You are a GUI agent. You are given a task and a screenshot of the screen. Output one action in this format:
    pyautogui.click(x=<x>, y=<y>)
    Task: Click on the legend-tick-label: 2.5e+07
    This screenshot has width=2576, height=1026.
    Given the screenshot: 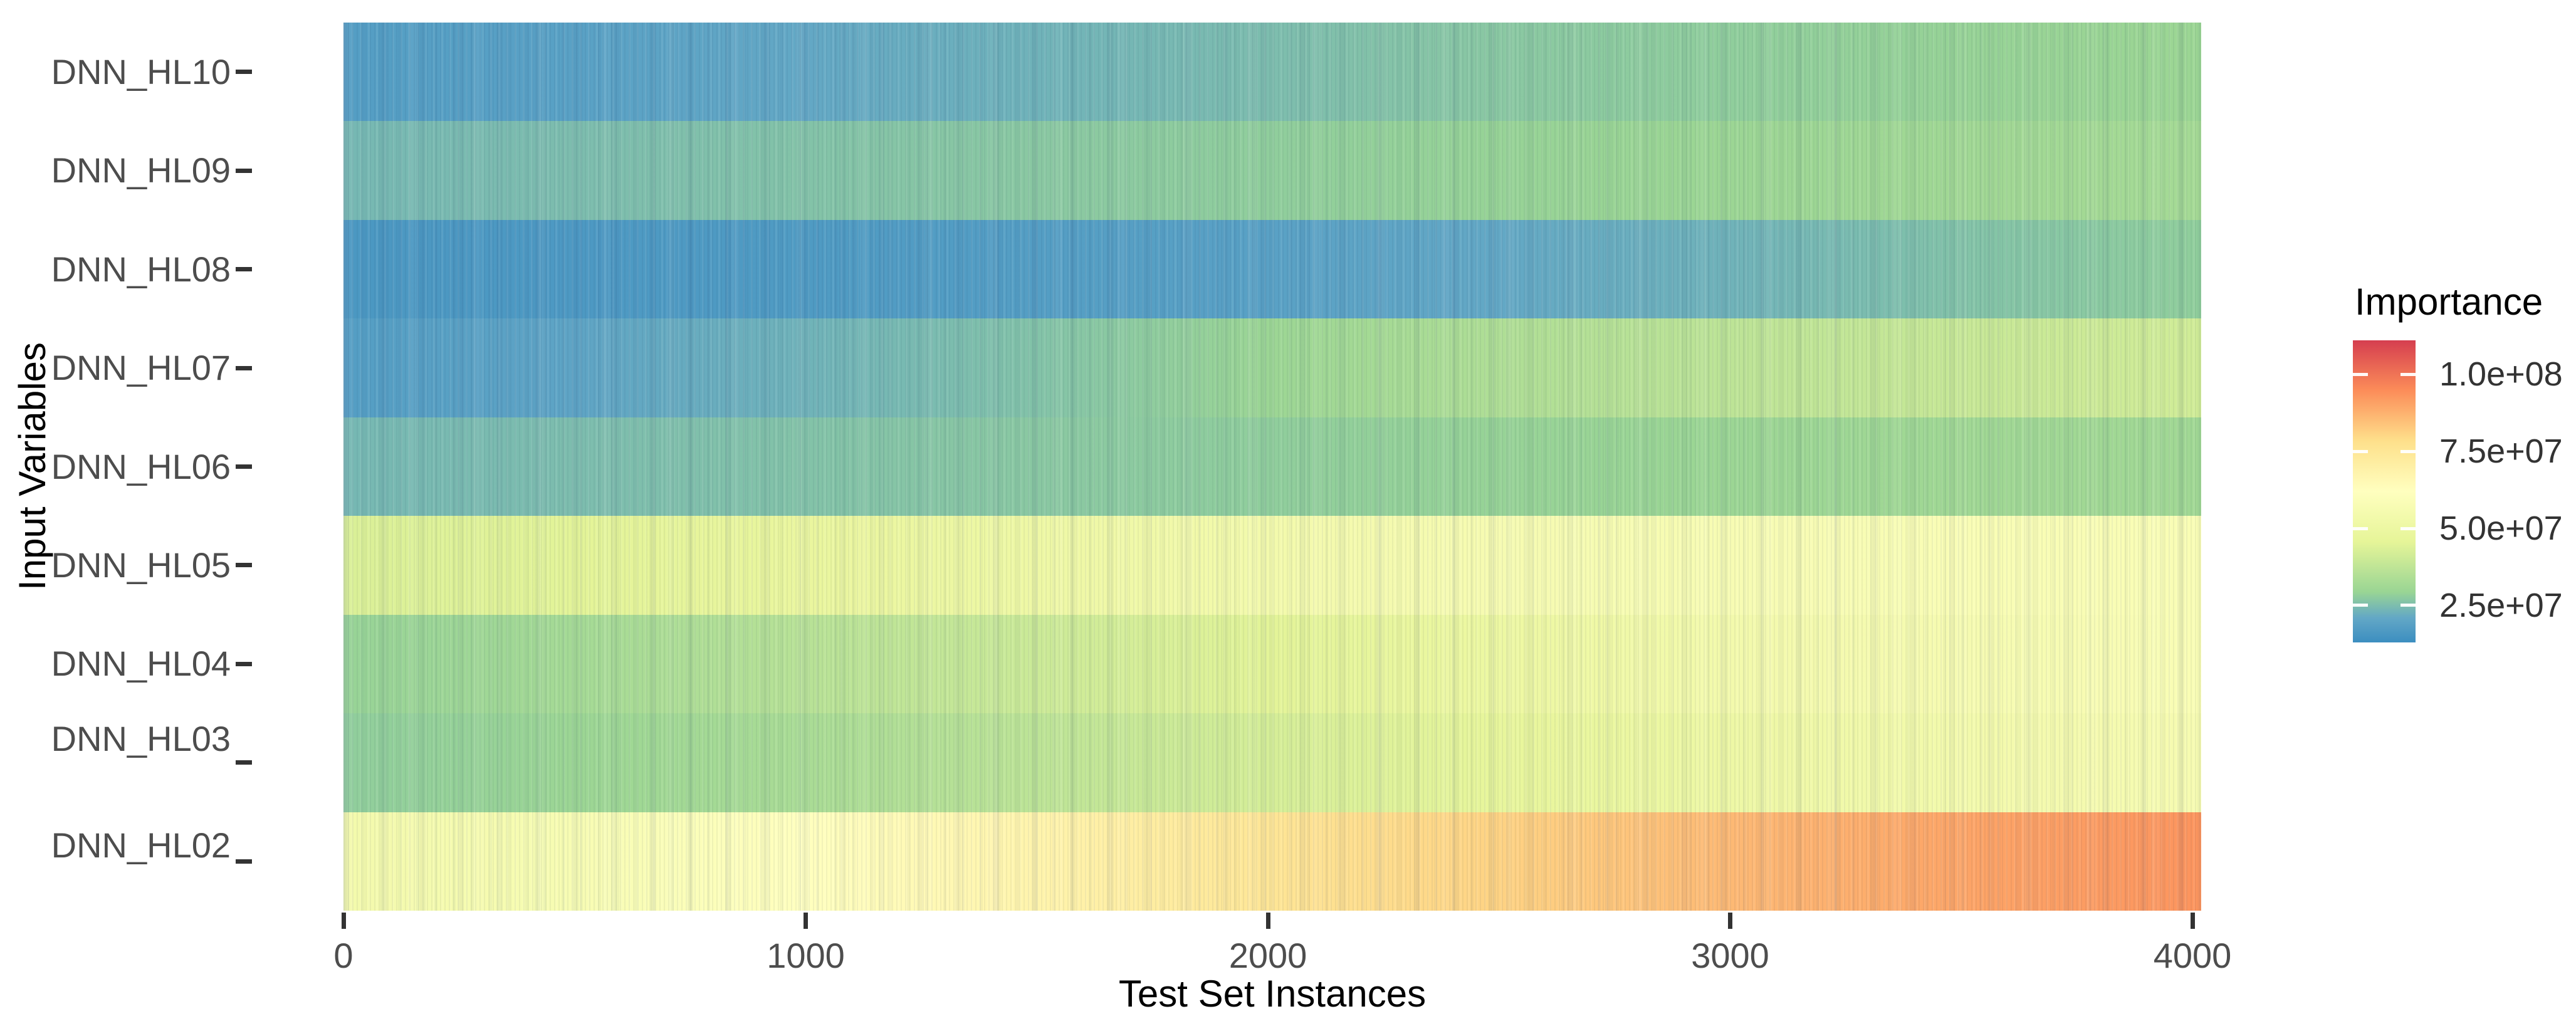 What is the action you would take?
    pyautogui.click(x=2501, y=605)
    